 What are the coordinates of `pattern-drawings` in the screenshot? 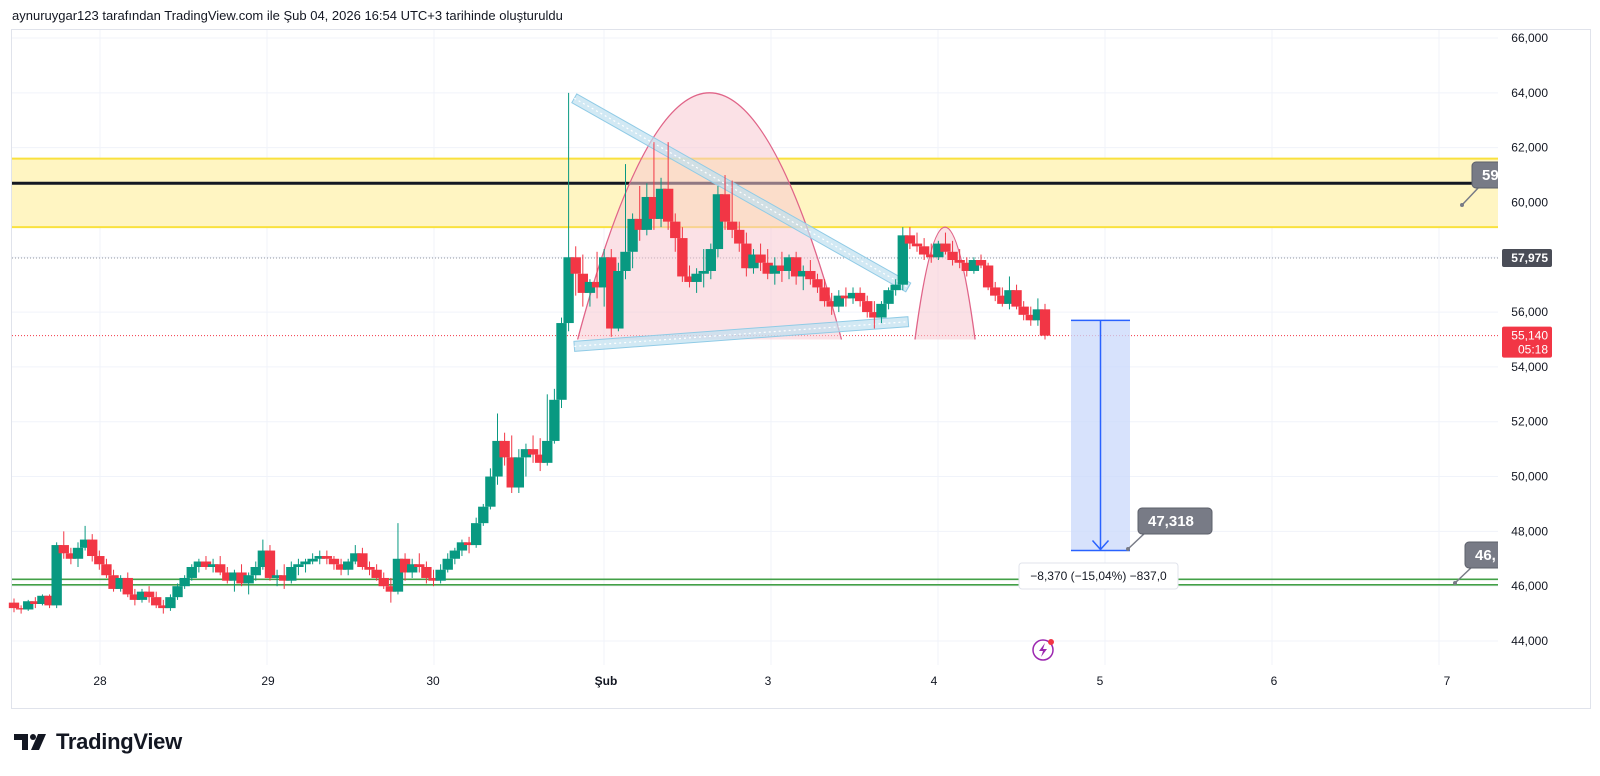 It's located at (773, 222).